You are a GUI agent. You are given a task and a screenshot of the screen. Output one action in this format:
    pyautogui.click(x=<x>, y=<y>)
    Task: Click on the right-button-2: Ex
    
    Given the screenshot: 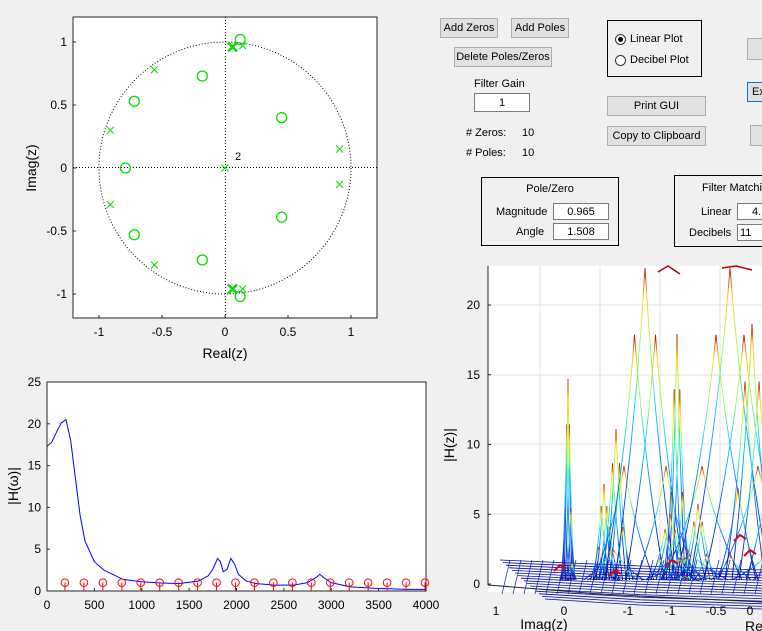 What is the action you would take?
    pyautogui.click(x=754, y=92)
    